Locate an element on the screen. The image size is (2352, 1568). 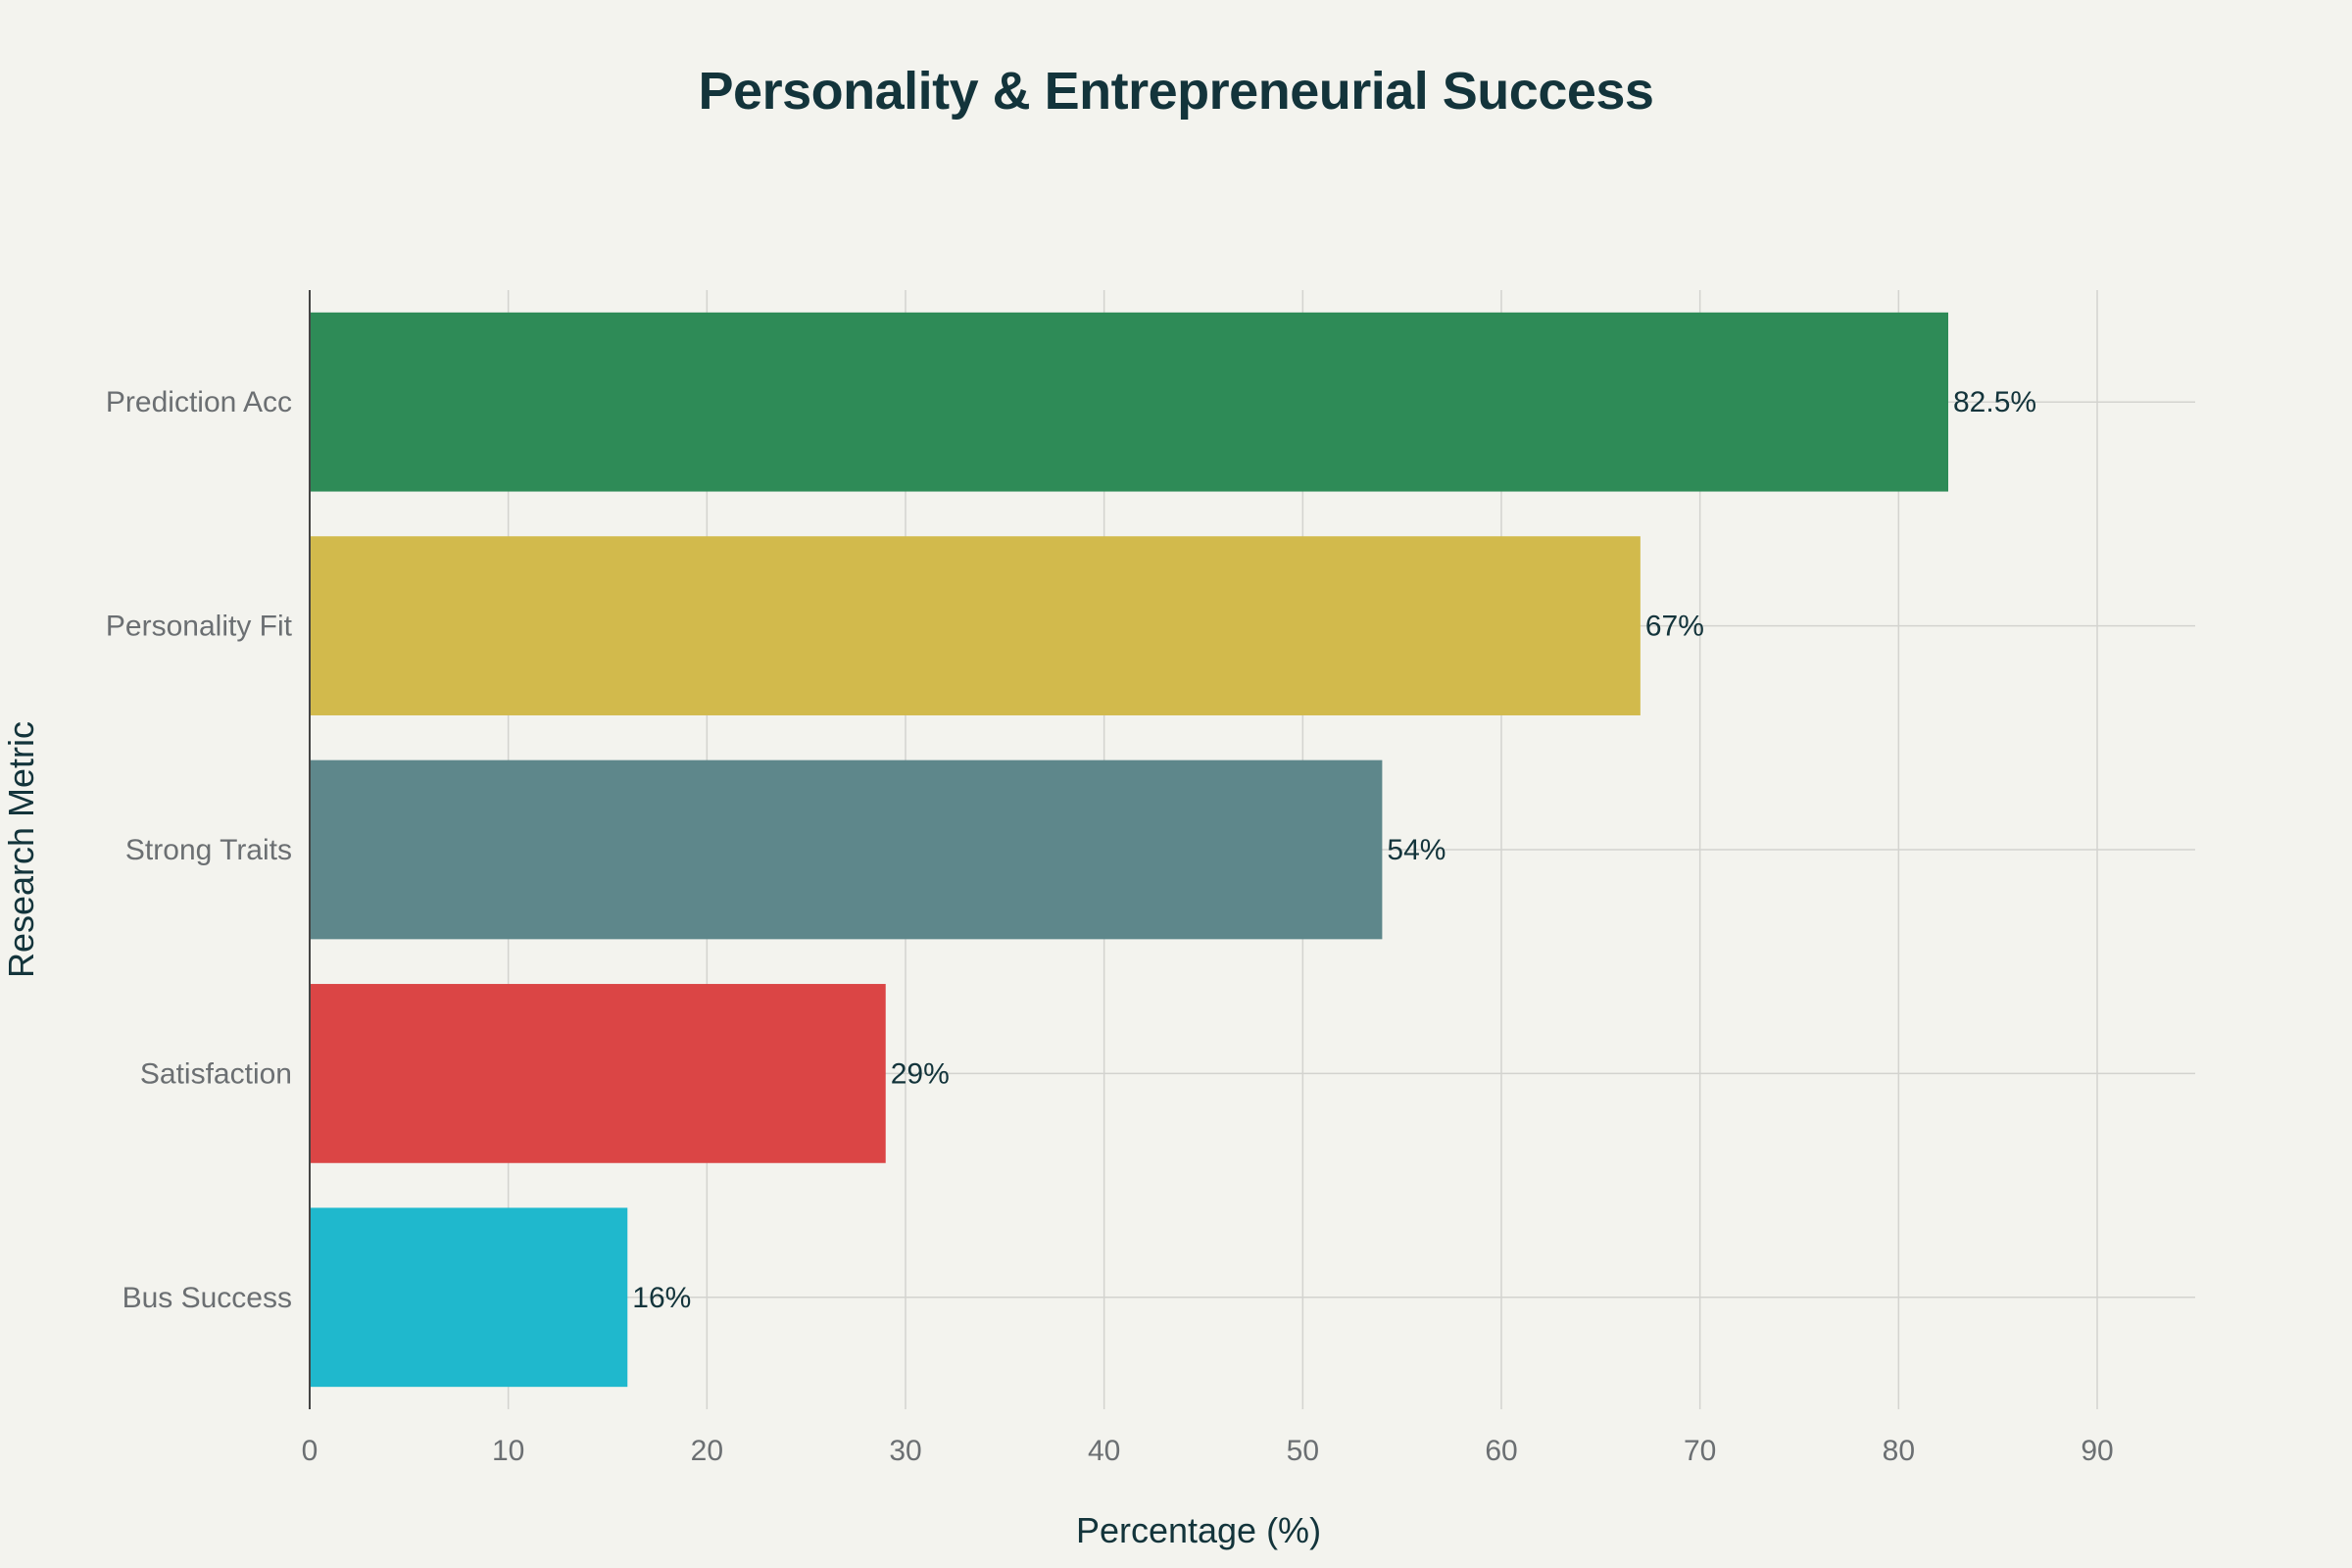
category-label: Satisfaction is located at coordinates (216, 1073).